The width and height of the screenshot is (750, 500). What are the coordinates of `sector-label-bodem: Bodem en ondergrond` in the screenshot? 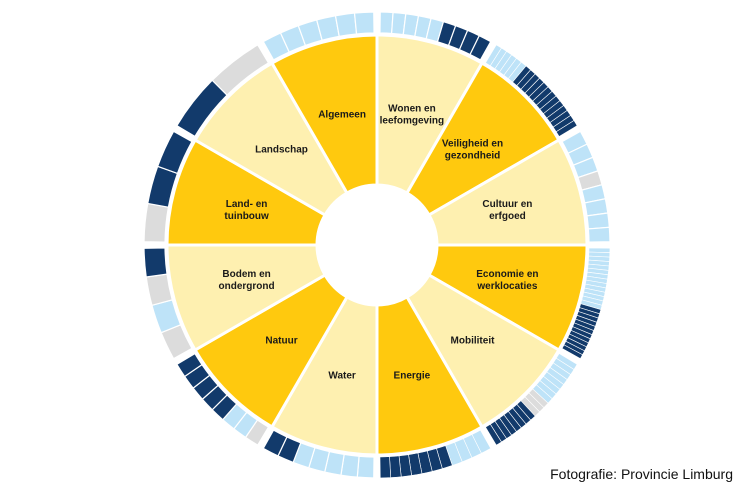 It's located at (247, 280).